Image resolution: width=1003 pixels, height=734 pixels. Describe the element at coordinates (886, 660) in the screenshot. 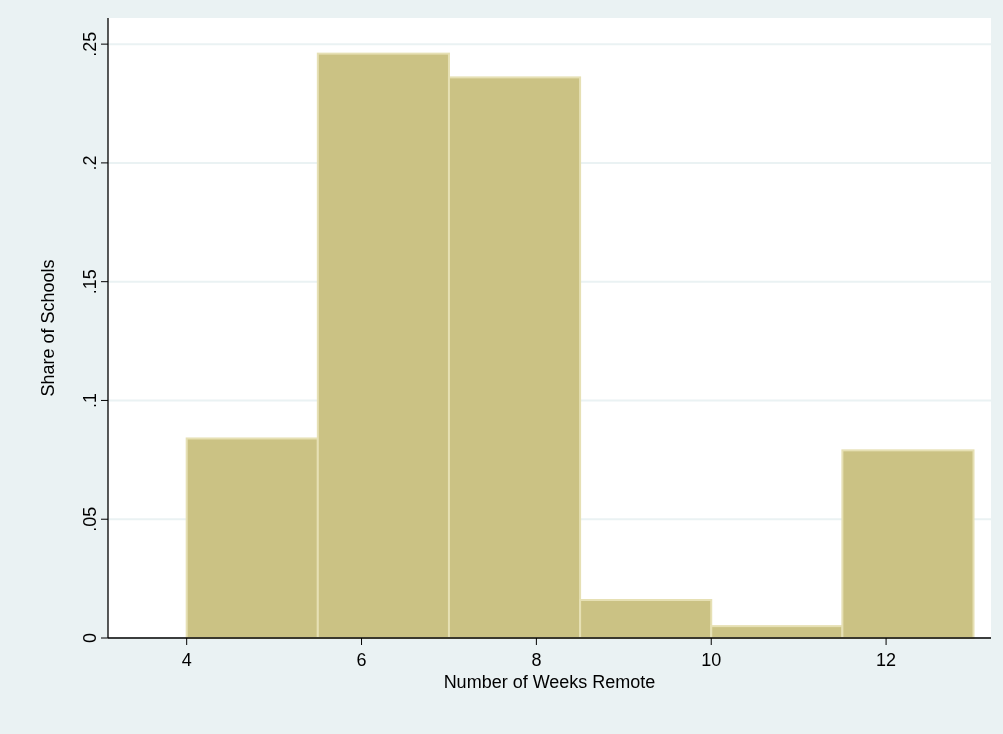

I see `x-tick-label: 12` at that location.